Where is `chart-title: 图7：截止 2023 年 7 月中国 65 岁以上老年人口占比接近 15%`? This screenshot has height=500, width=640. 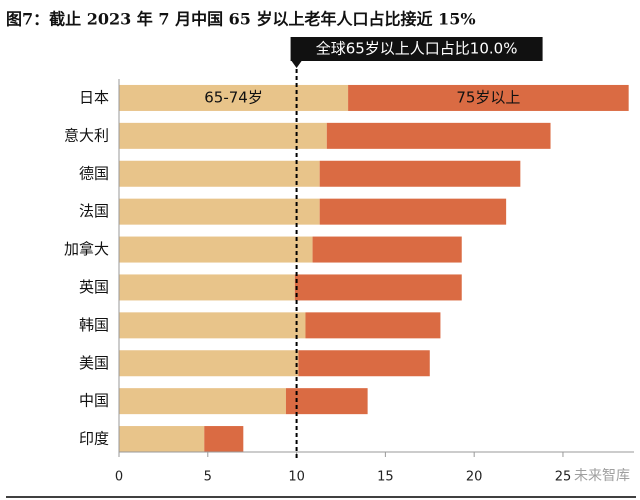
chart-title: 图7：截止 2023 年 7 月中国 65 岁以上老年人口占比接近 15% is located at coordinates (241, 19).